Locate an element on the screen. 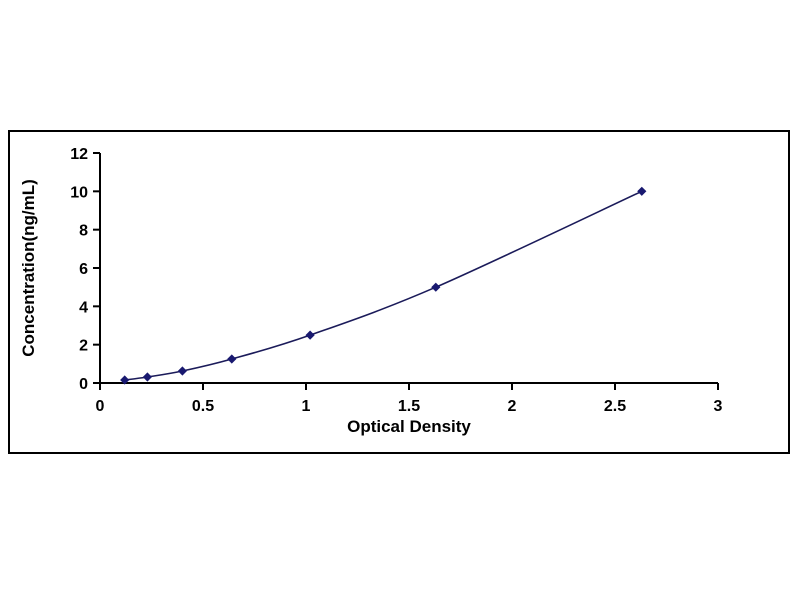 This screenshot has width=800, height=600. y-tick-label: 12 is located at coordinates (79, 154).